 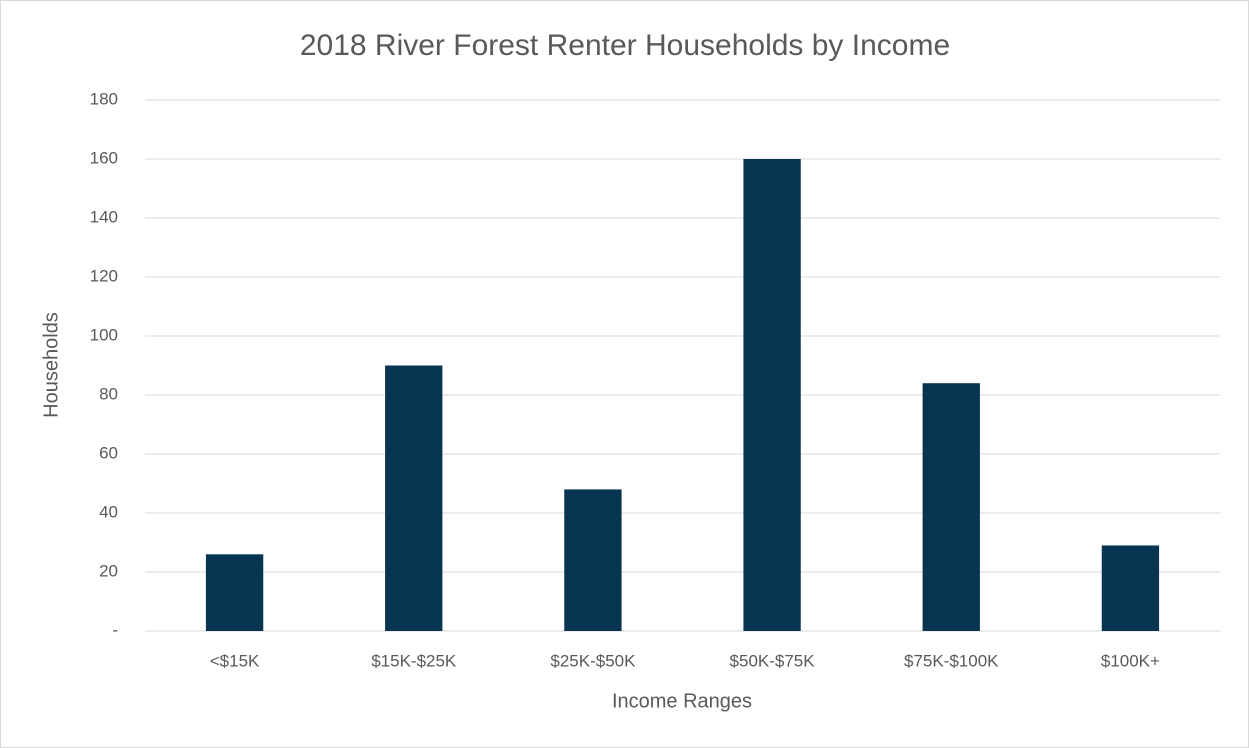 I want to click on x-tick-label: $50K-$75K, so click(x=773, y=660).